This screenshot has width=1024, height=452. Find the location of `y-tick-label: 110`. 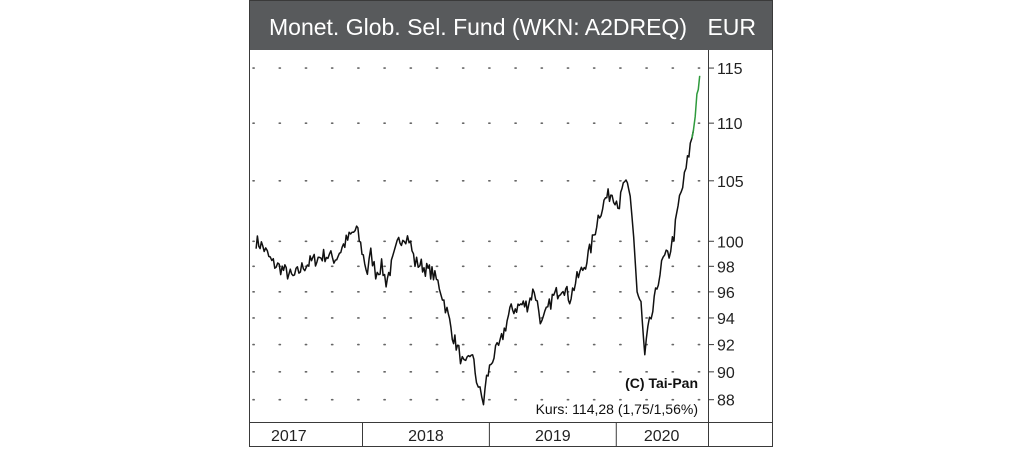

y-tick-label: 110 is located at coordinates (730, 124).